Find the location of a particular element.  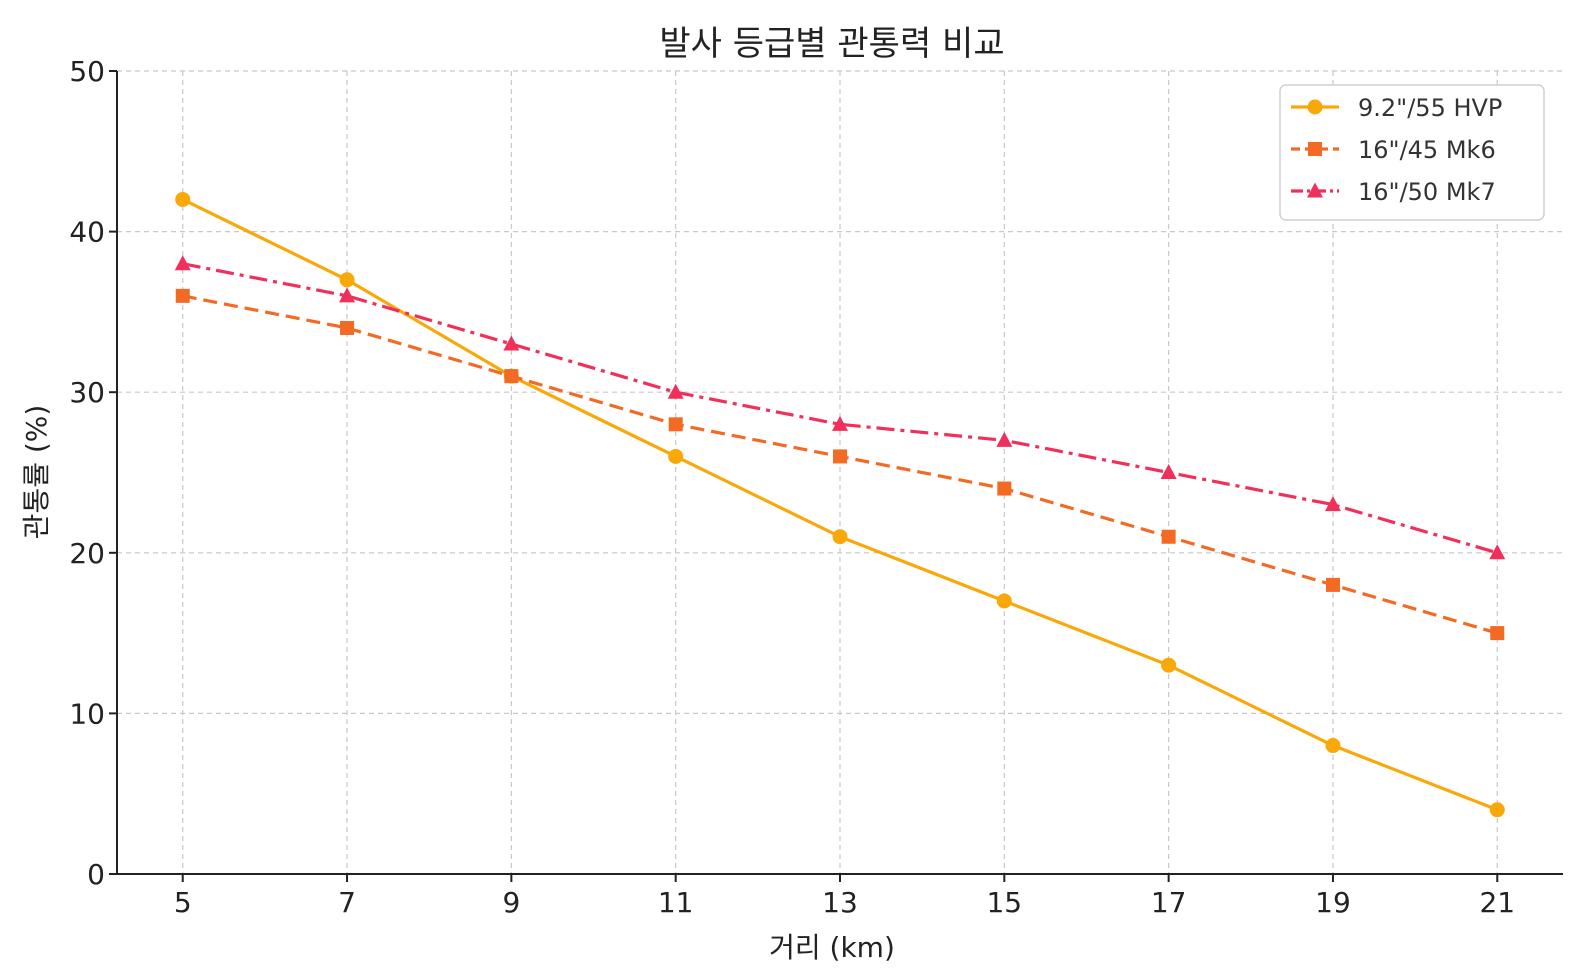

x-tick-label: 15 is located at coordinates (1004, 902).